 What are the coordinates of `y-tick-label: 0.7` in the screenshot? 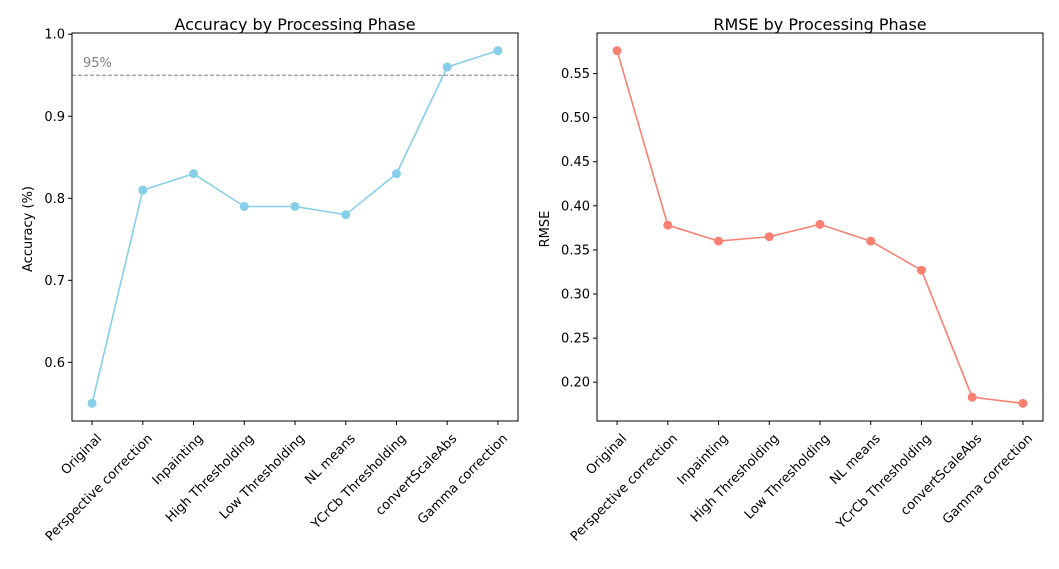 It's located at (54, 281).